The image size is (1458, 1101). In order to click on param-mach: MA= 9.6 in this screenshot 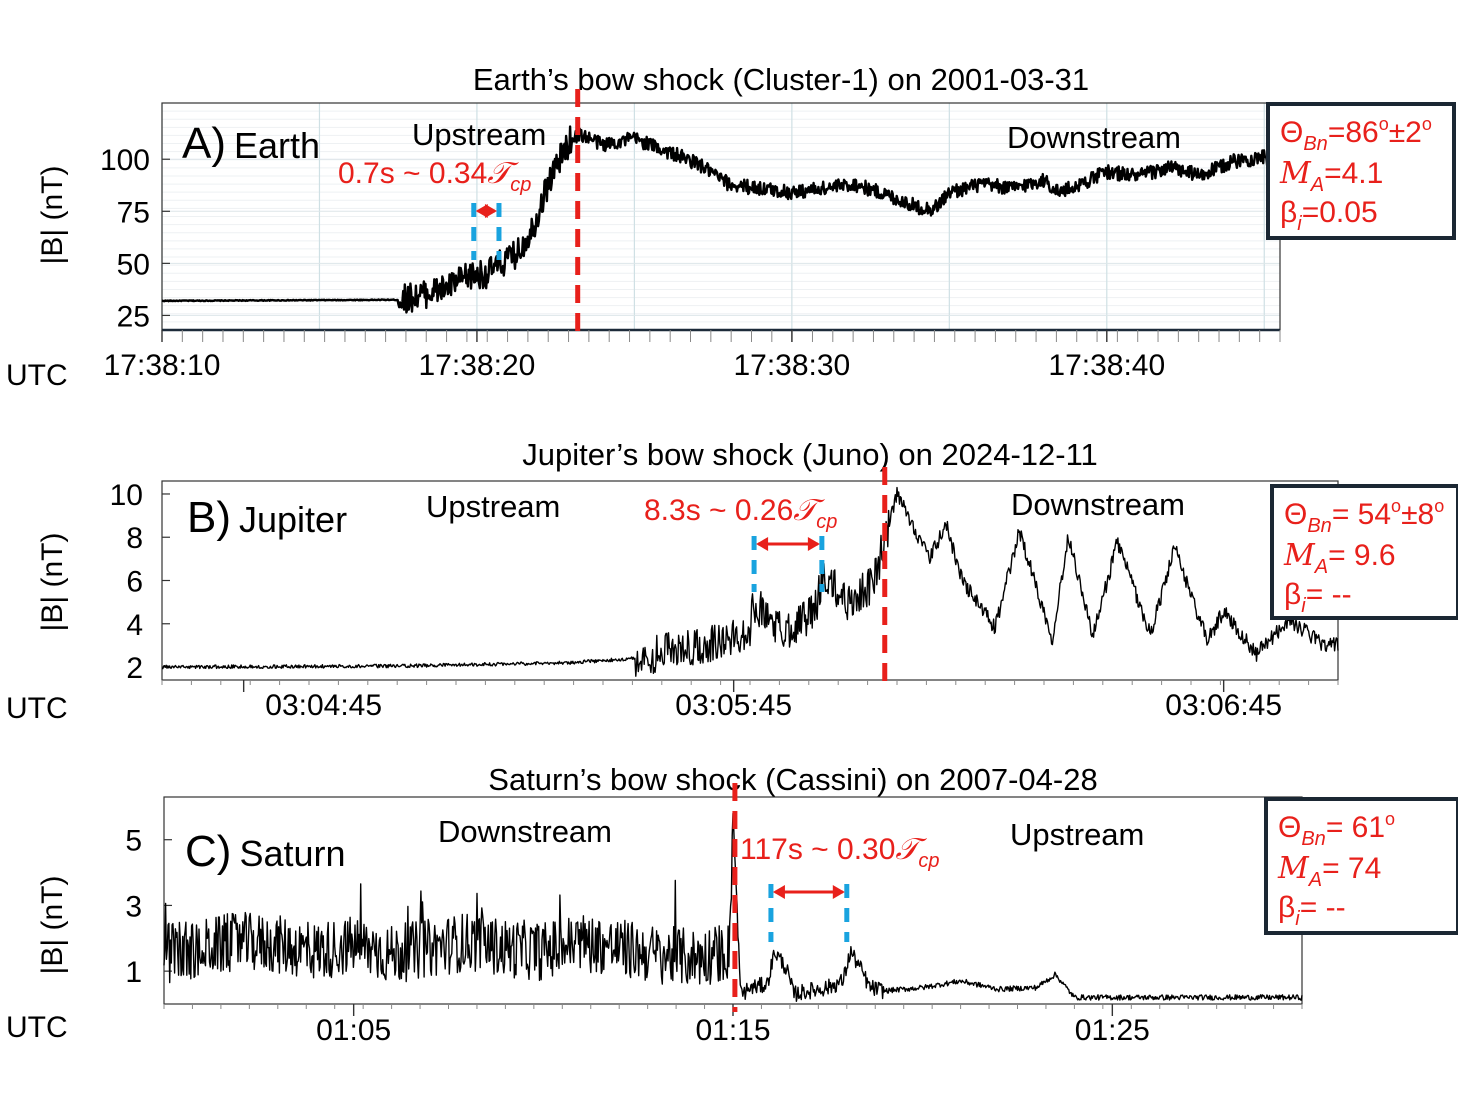, I will do `click(1339, 558)`.